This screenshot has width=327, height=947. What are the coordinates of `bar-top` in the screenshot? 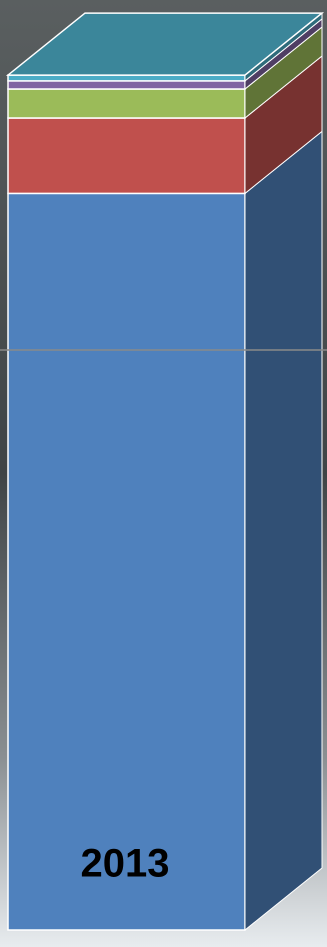 It's located at (165, 44).